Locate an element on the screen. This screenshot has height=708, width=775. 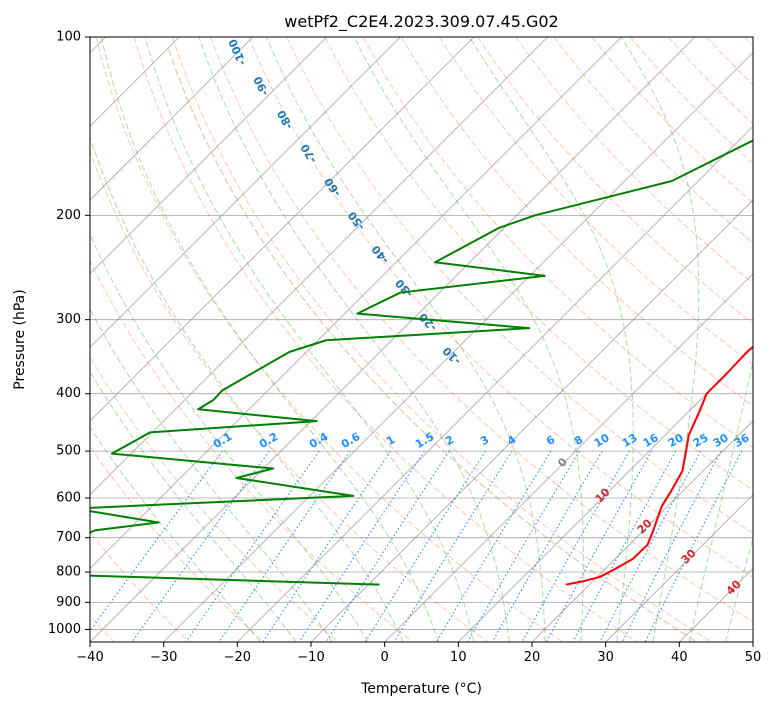
y-tick-label: 1000 is located at coordinates (64, 629).